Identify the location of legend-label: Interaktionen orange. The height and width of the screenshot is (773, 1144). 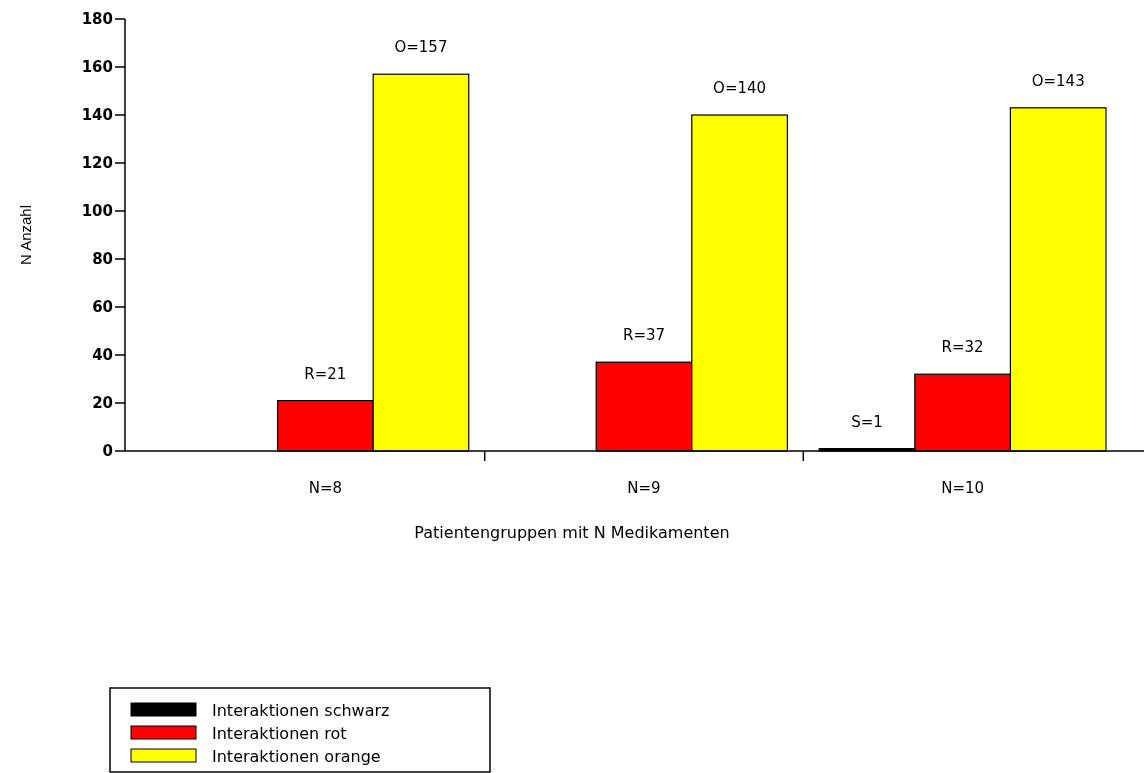
(296, 756).